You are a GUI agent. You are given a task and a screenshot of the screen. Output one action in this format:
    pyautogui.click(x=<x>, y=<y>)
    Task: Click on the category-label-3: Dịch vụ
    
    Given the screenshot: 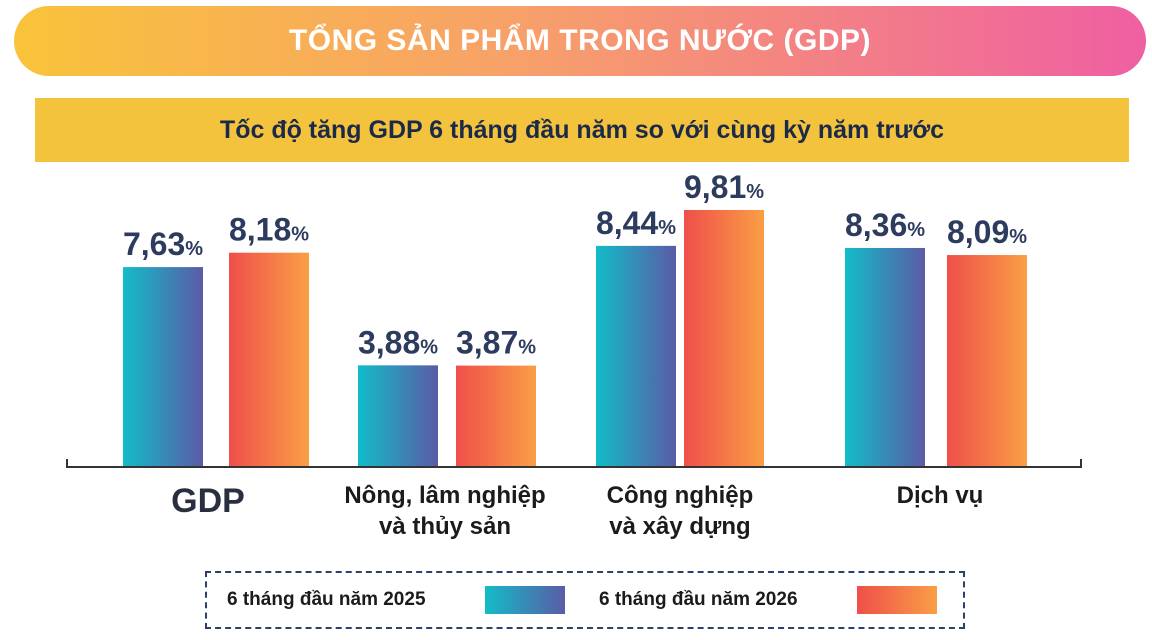 What is the action you would take?
    pyautogui.click(x=940, y=495)
    